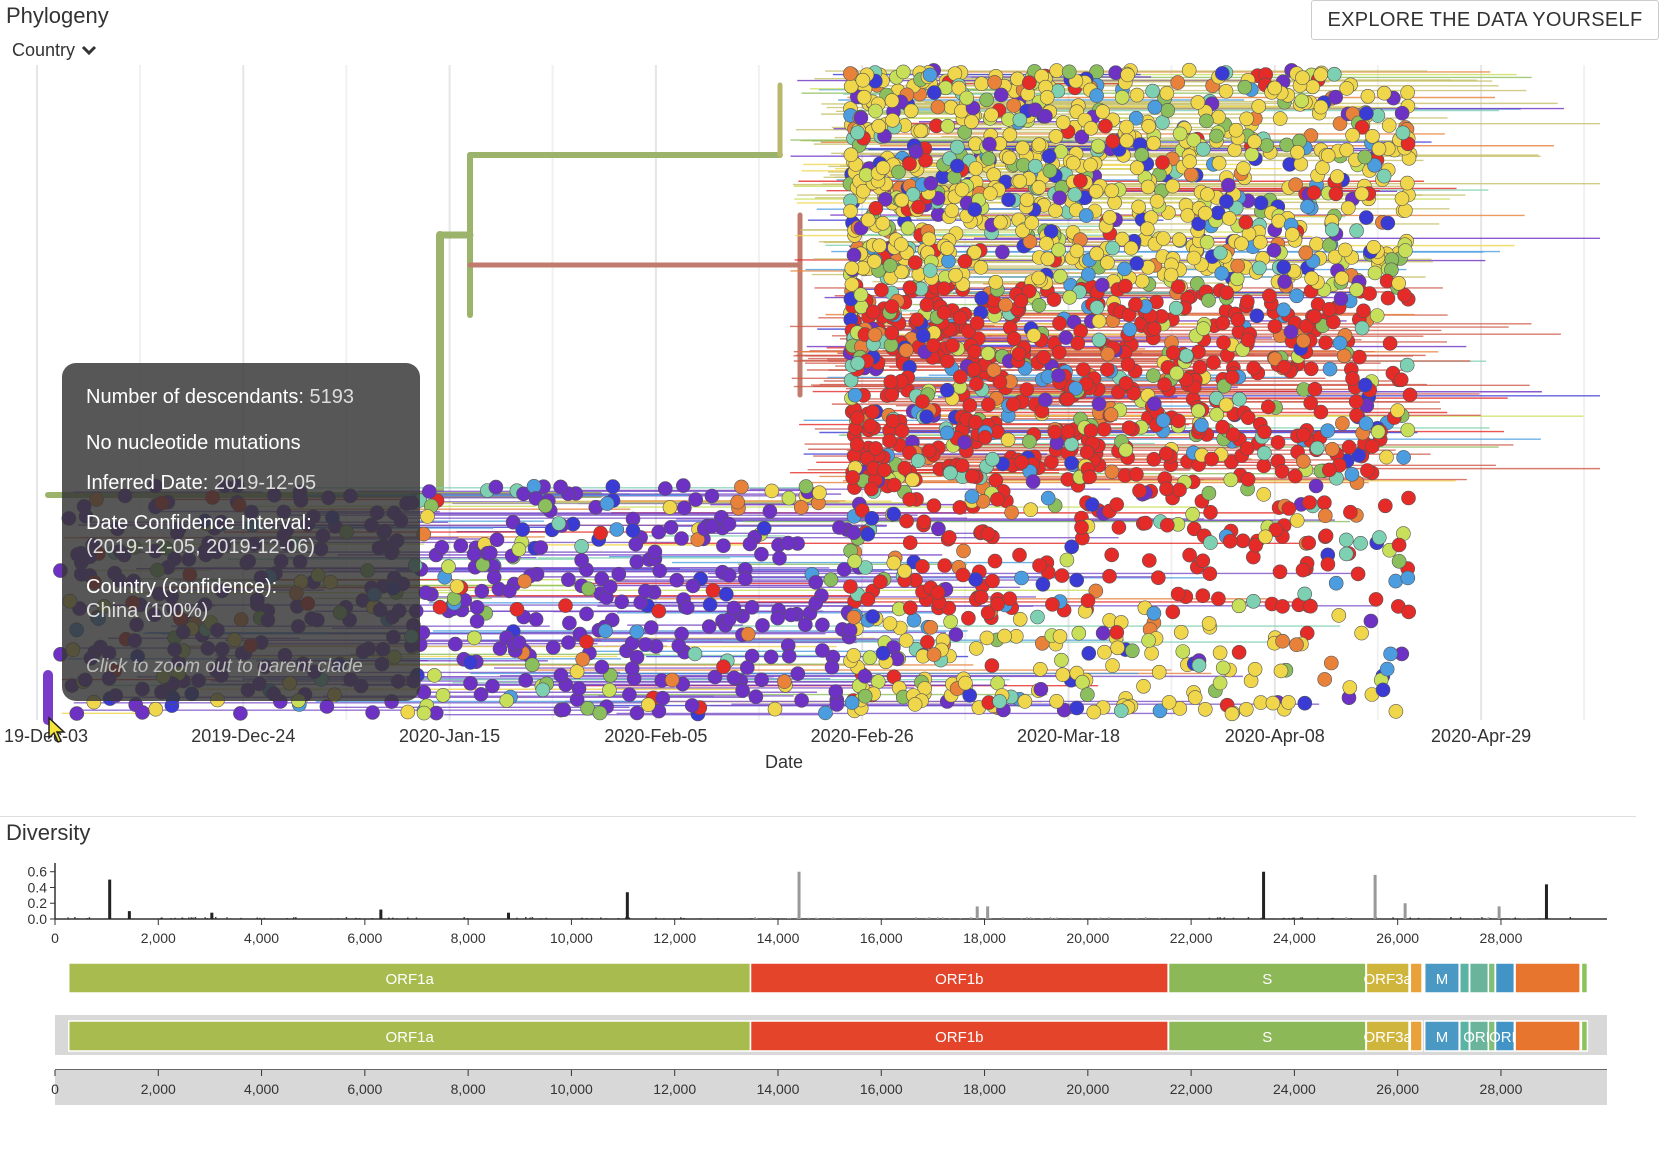 This screenshot has width=1659, height=1152. Describe the element at coordinates (55, 938) in the screenshot. I see `diversity-x-tick-label: 0` at that location.